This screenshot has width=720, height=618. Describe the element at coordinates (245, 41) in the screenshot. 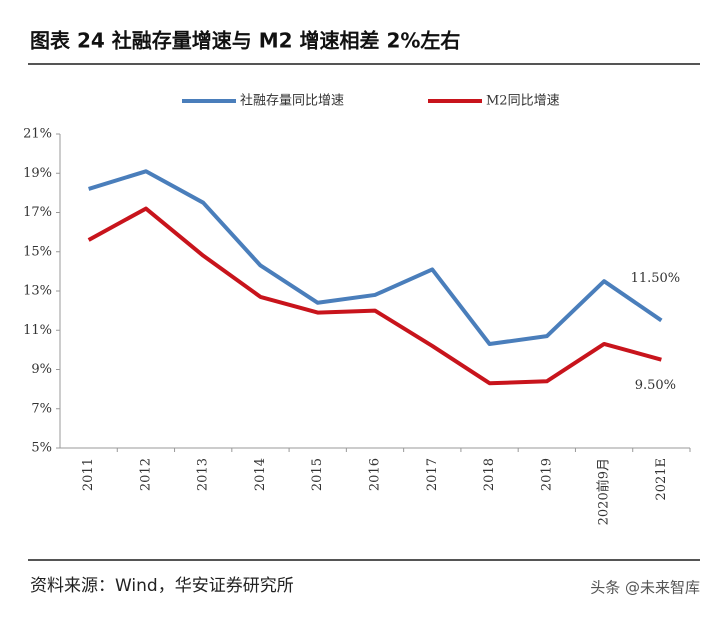

I see `chart-title: 图表 24 社融存量增速与 M2 增速相差 2%左右` at that location.